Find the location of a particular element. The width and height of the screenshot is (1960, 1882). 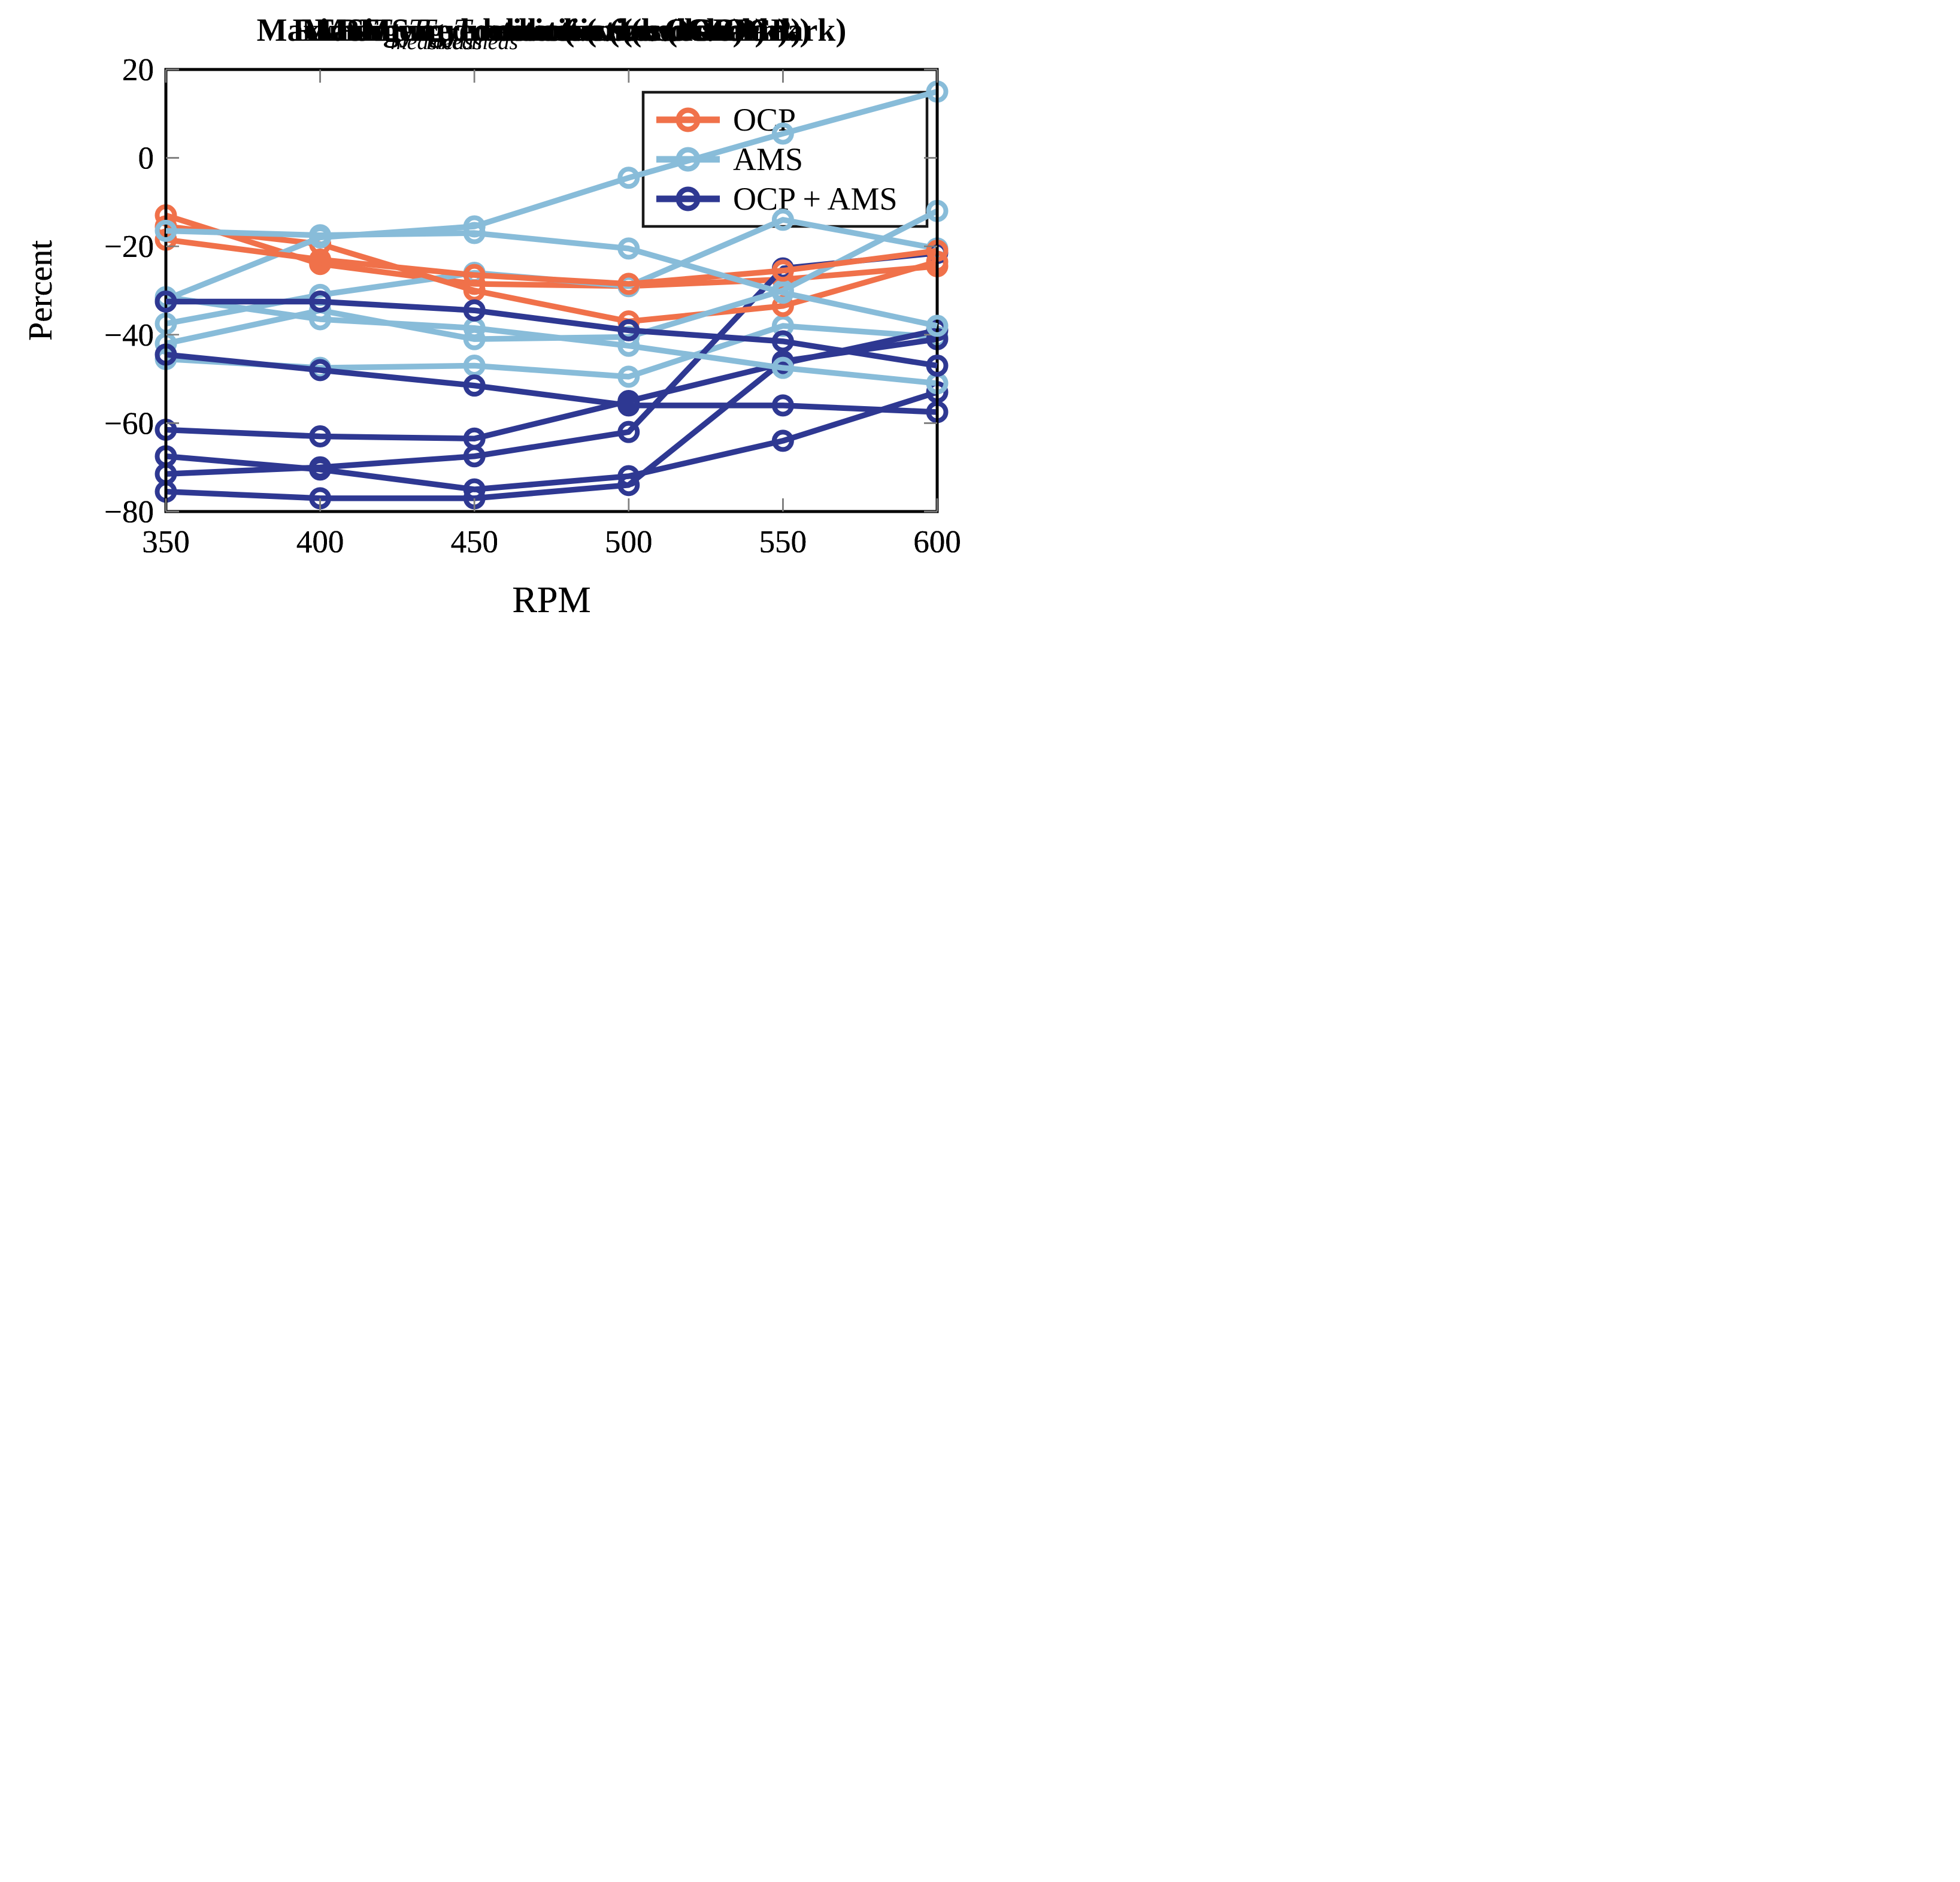

series-ocp-ams is located at coordinates (552, 333).